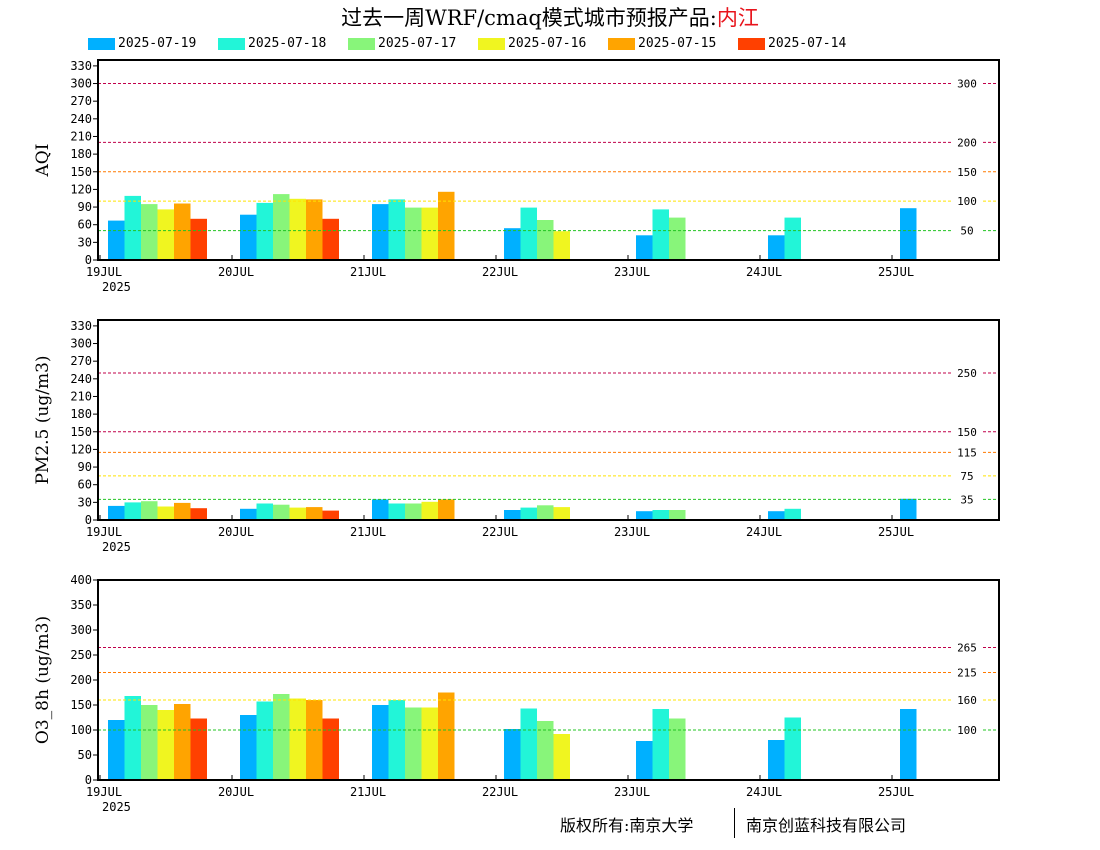 Image resolution: width=1100 pixels, height=850 pixels. Describe the element at coordinates (807, 43) in the screenshot. I see `legend-label: 2025-07-14` at that location.